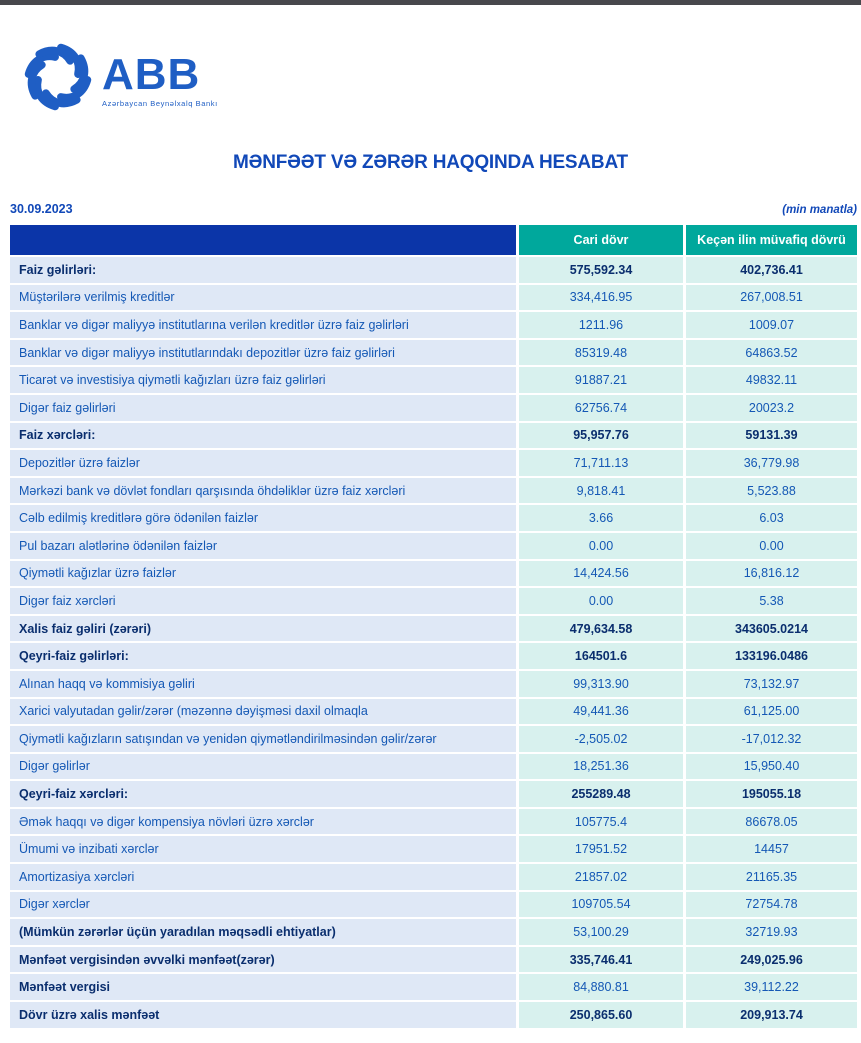  I want to click on table-row: Amortizasiya xərcləri 21857.02 21165.35, so click(433, 877).